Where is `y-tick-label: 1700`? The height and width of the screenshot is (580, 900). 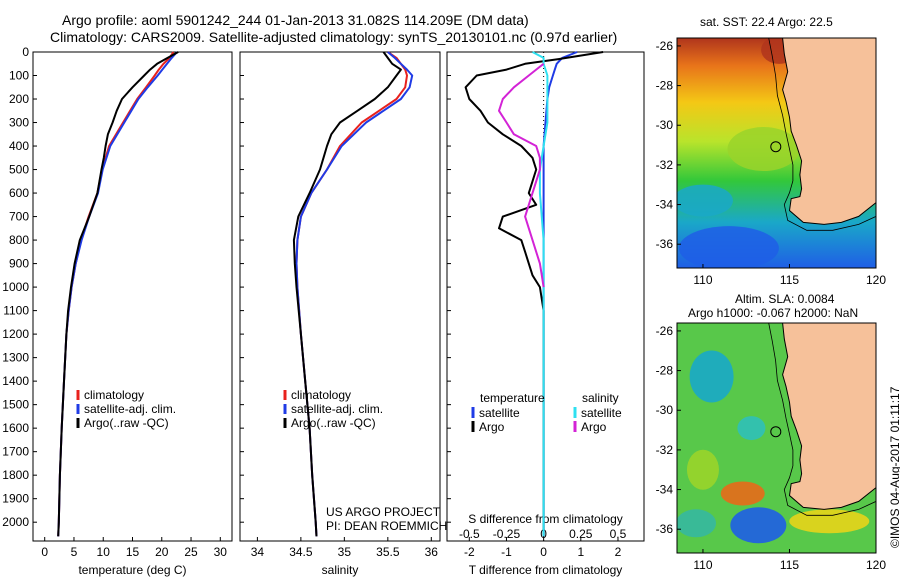 y-tick-label: 1700 is located at coordinates (15, 452).